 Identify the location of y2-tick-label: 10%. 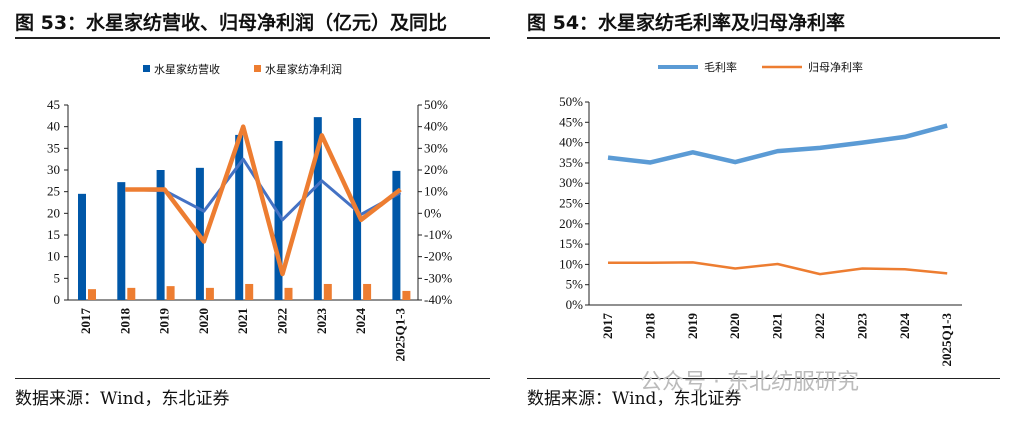
(436, 191).